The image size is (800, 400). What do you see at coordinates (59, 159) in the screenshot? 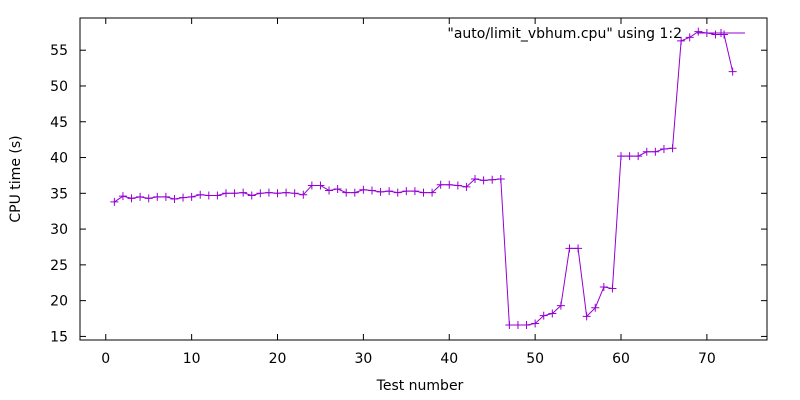
I see `y-tick-label: 40` at bounding box center [59, 159].